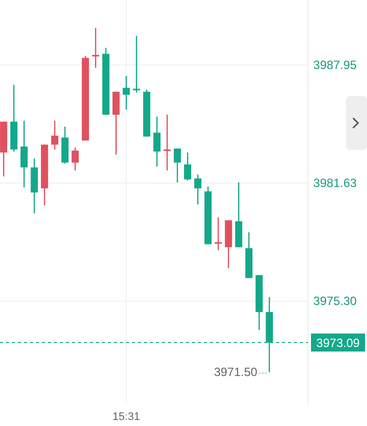 The image size is (367, 426). What do you see at coordinates (335, 301) in the screenshot?
I see `y-tick-label: 3975.30` at bounding box center [335, 301].